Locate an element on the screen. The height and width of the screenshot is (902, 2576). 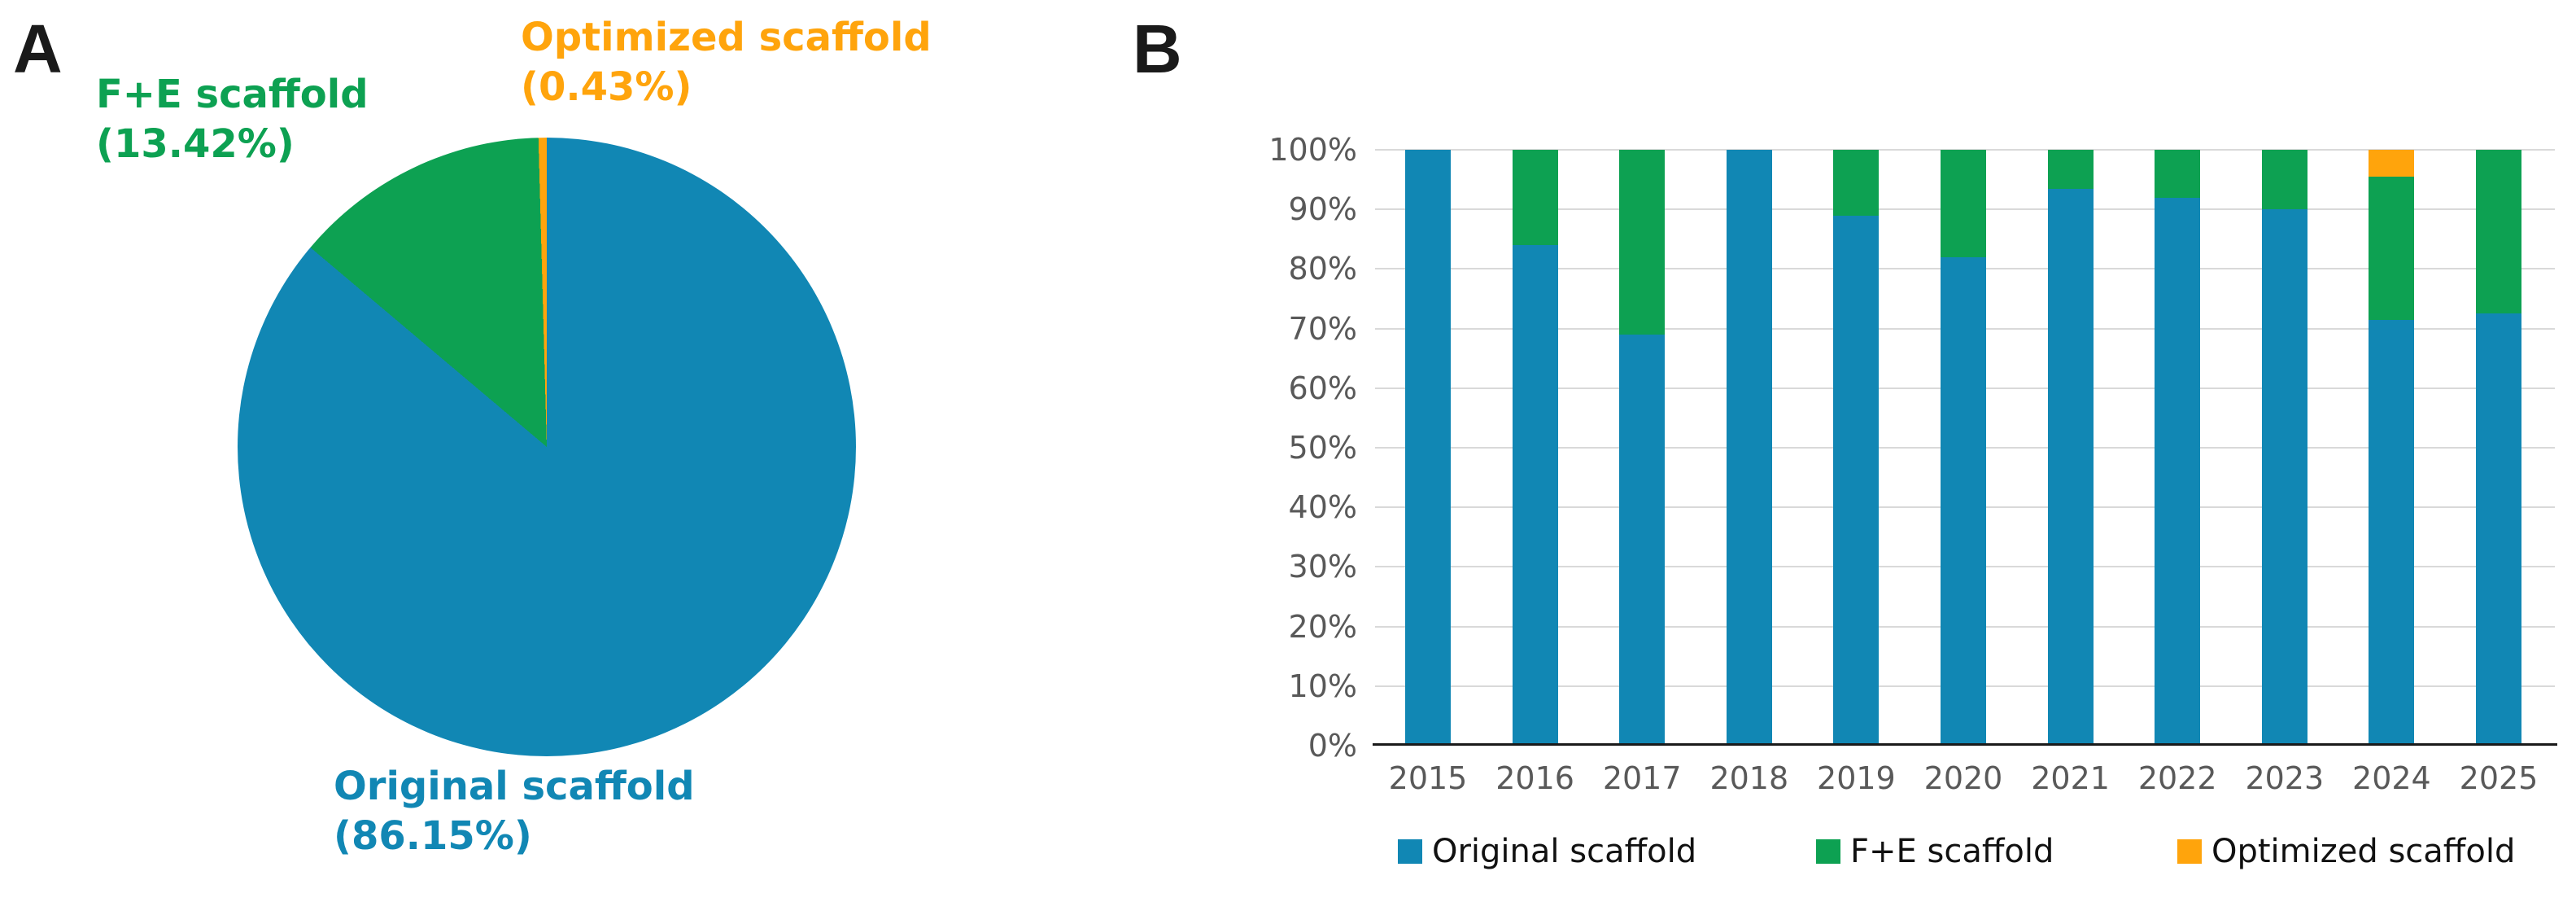
x-tick-label-2020: 2020 is located at coordinates (1963, 778).